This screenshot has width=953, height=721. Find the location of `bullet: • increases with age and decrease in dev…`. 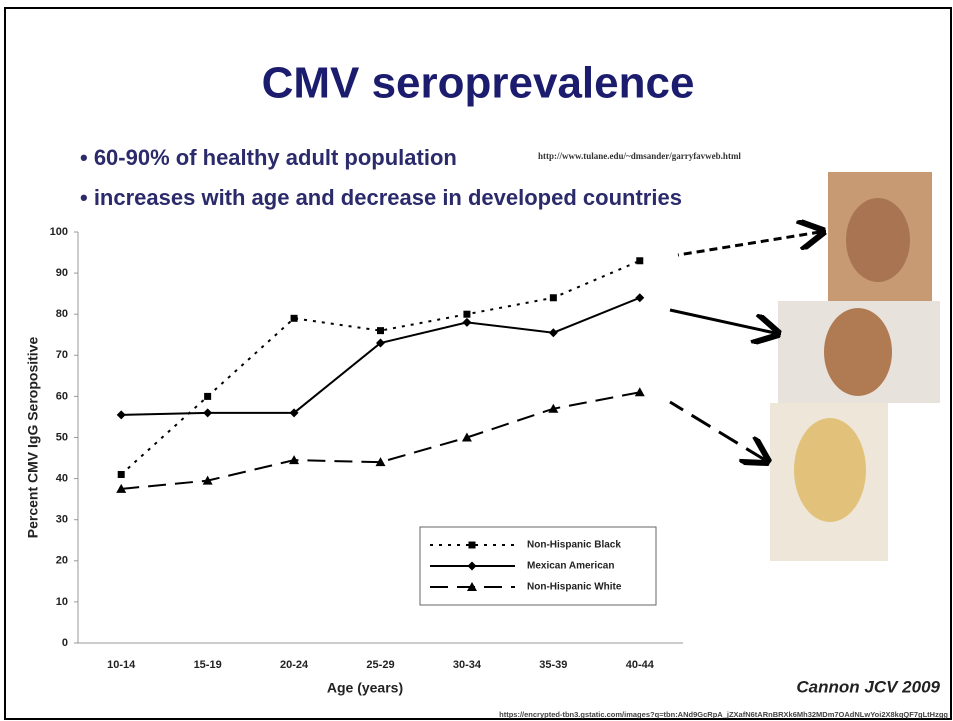

bullet: • increases with age and decrease in dev… is located at coordinates (381, 197).